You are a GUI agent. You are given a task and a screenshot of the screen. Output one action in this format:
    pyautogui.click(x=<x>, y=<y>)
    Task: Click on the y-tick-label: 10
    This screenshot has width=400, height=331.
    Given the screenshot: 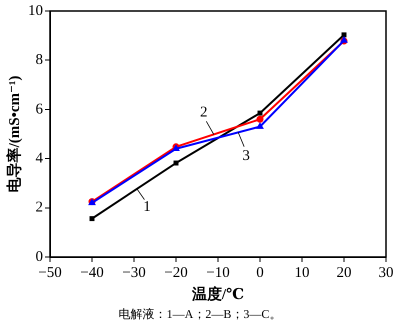 What is the action you would take?
    pyautogui.click(x=35, y=10)
    